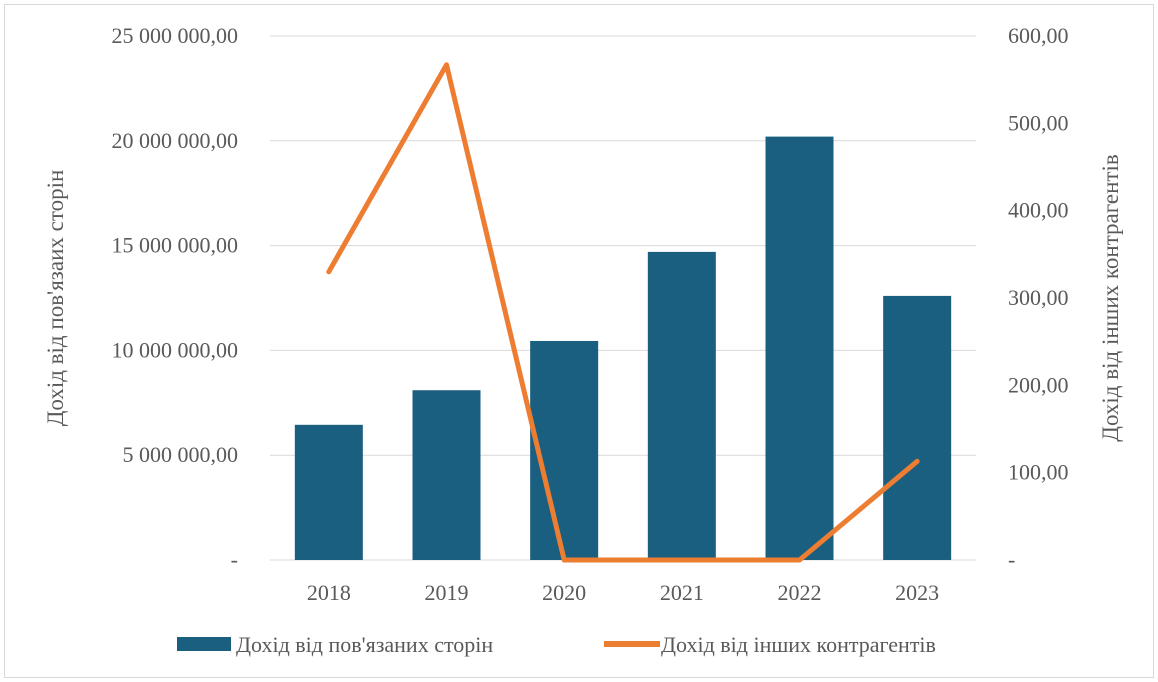 This screenshot has width=1158, height=682. Describe the element at coordinates (329, 592) in the screenshot. I see `x-tick-label: 2018` at that location.